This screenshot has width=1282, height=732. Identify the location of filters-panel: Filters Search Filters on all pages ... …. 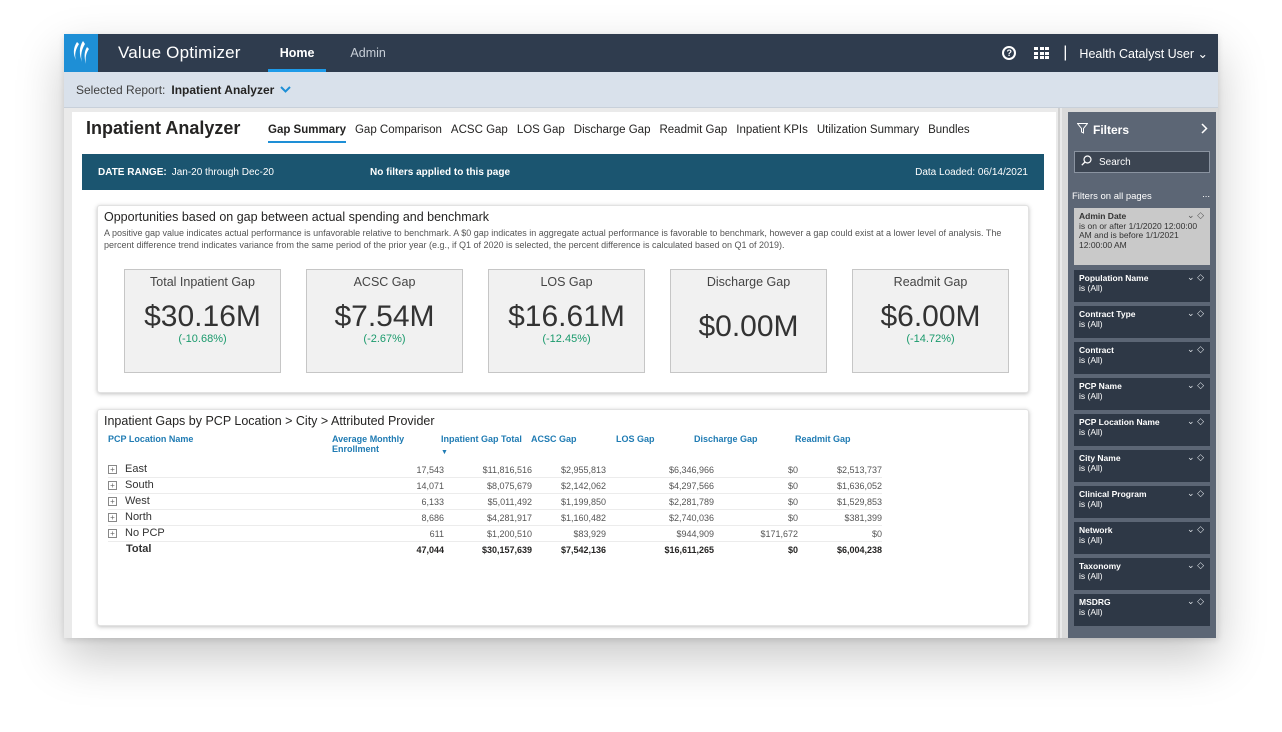
(1142, 375).